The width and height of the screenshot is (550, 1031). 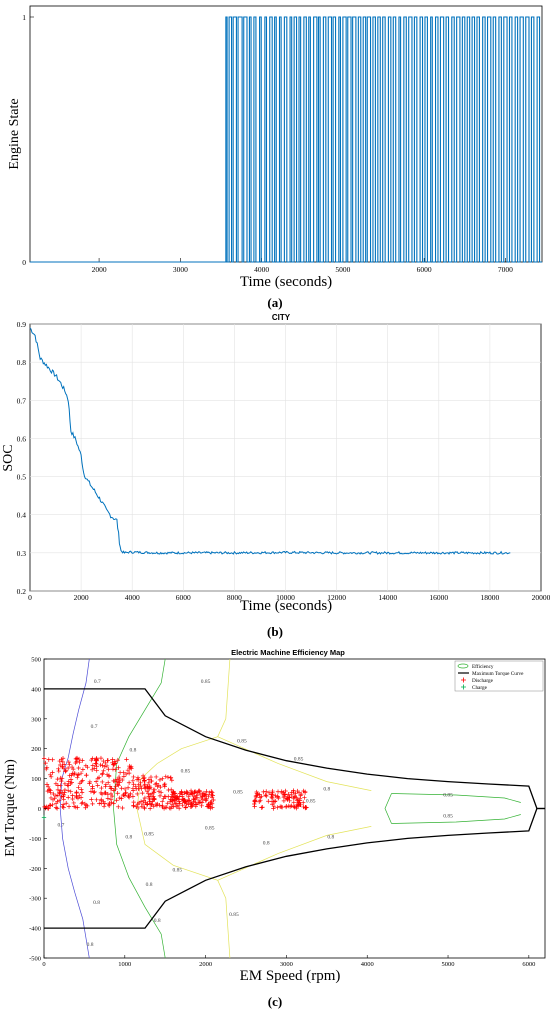 I want to click on chart-b-xlabel: Time (seconds), so click(x=286, y=606).